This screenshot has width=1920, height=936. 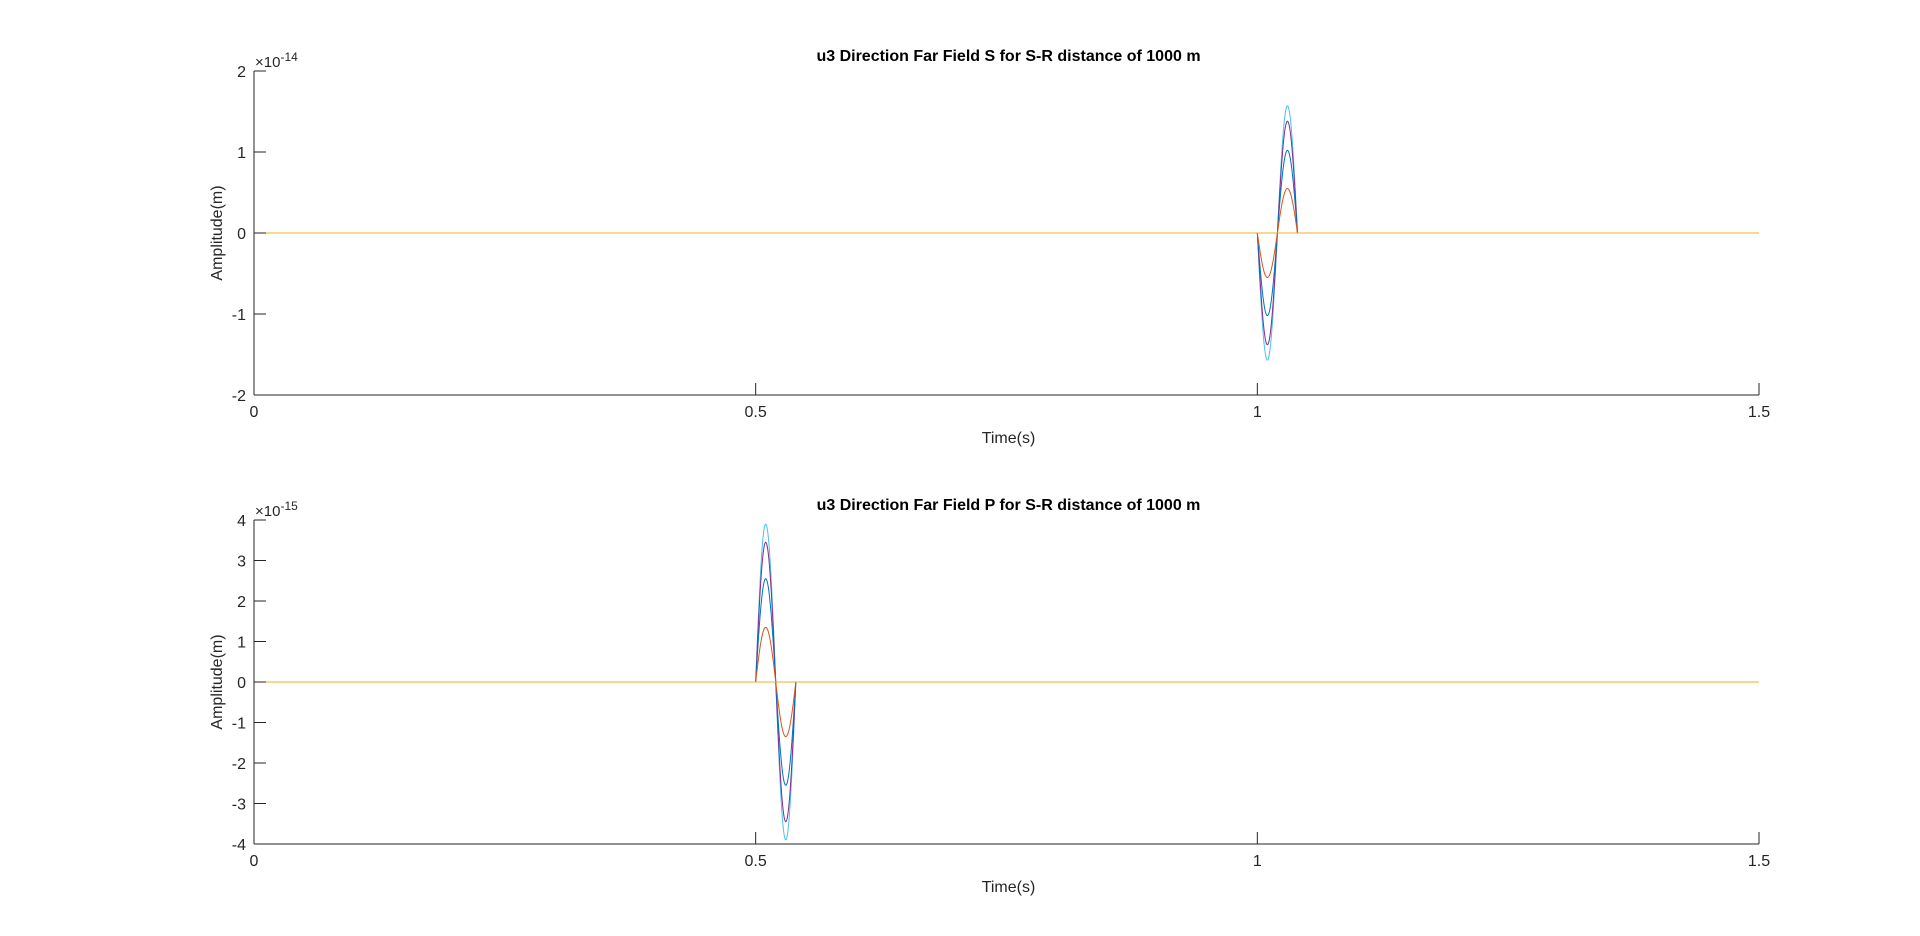 I want to click on y-exponent-power: -15, so click(x=289, y=506).